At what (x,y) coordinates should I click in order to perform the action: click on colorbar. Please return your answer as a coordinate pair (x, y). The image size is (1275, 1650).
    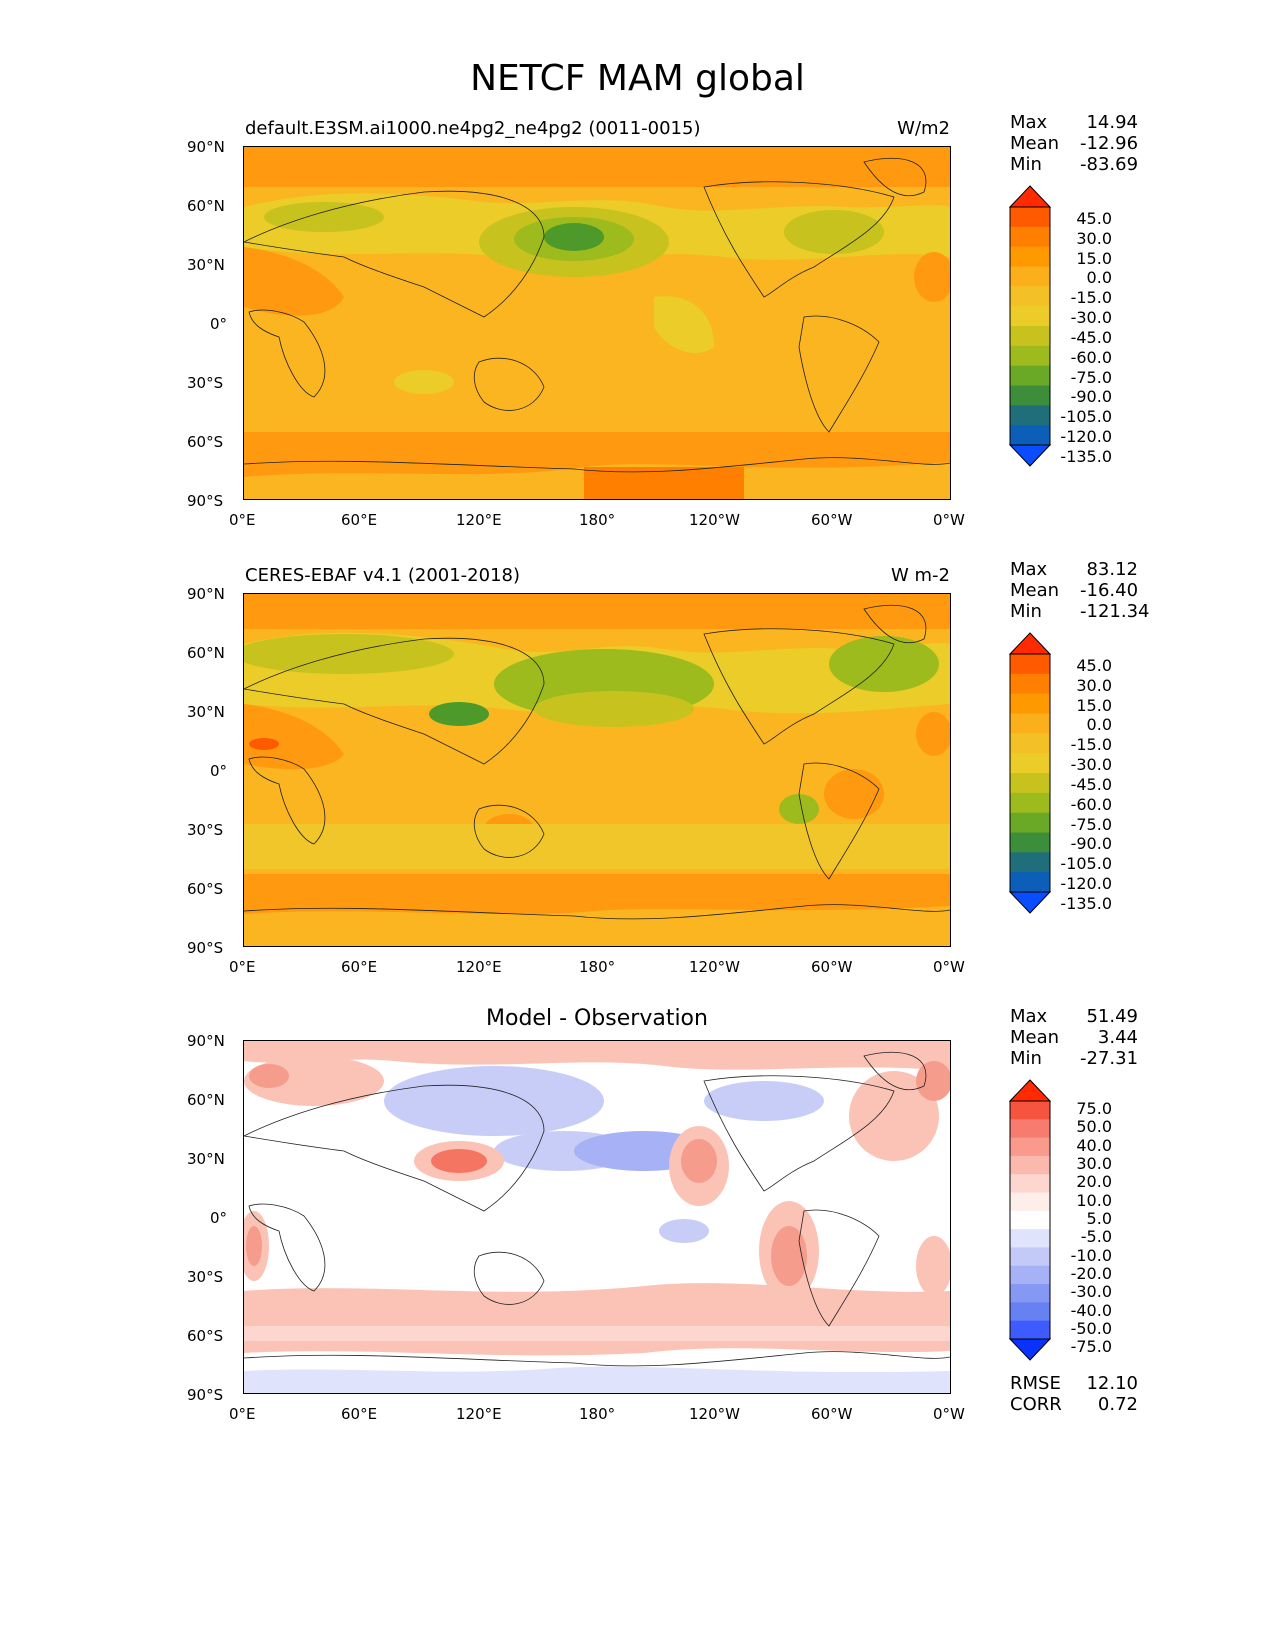
    Looking at the image, I should click on (1030, 1220).